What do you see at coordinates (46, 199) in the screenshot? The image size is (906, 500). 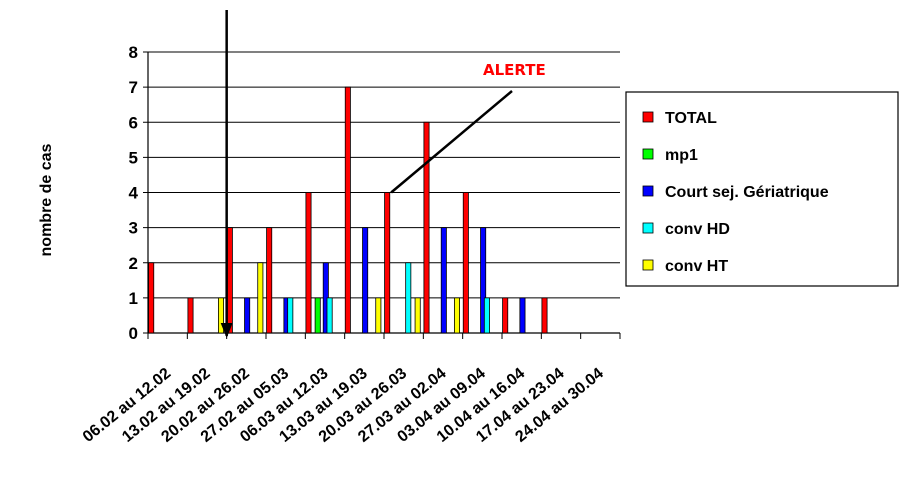 I see `y-axis-label: nombre de cas` at bounding box center [46, 199].